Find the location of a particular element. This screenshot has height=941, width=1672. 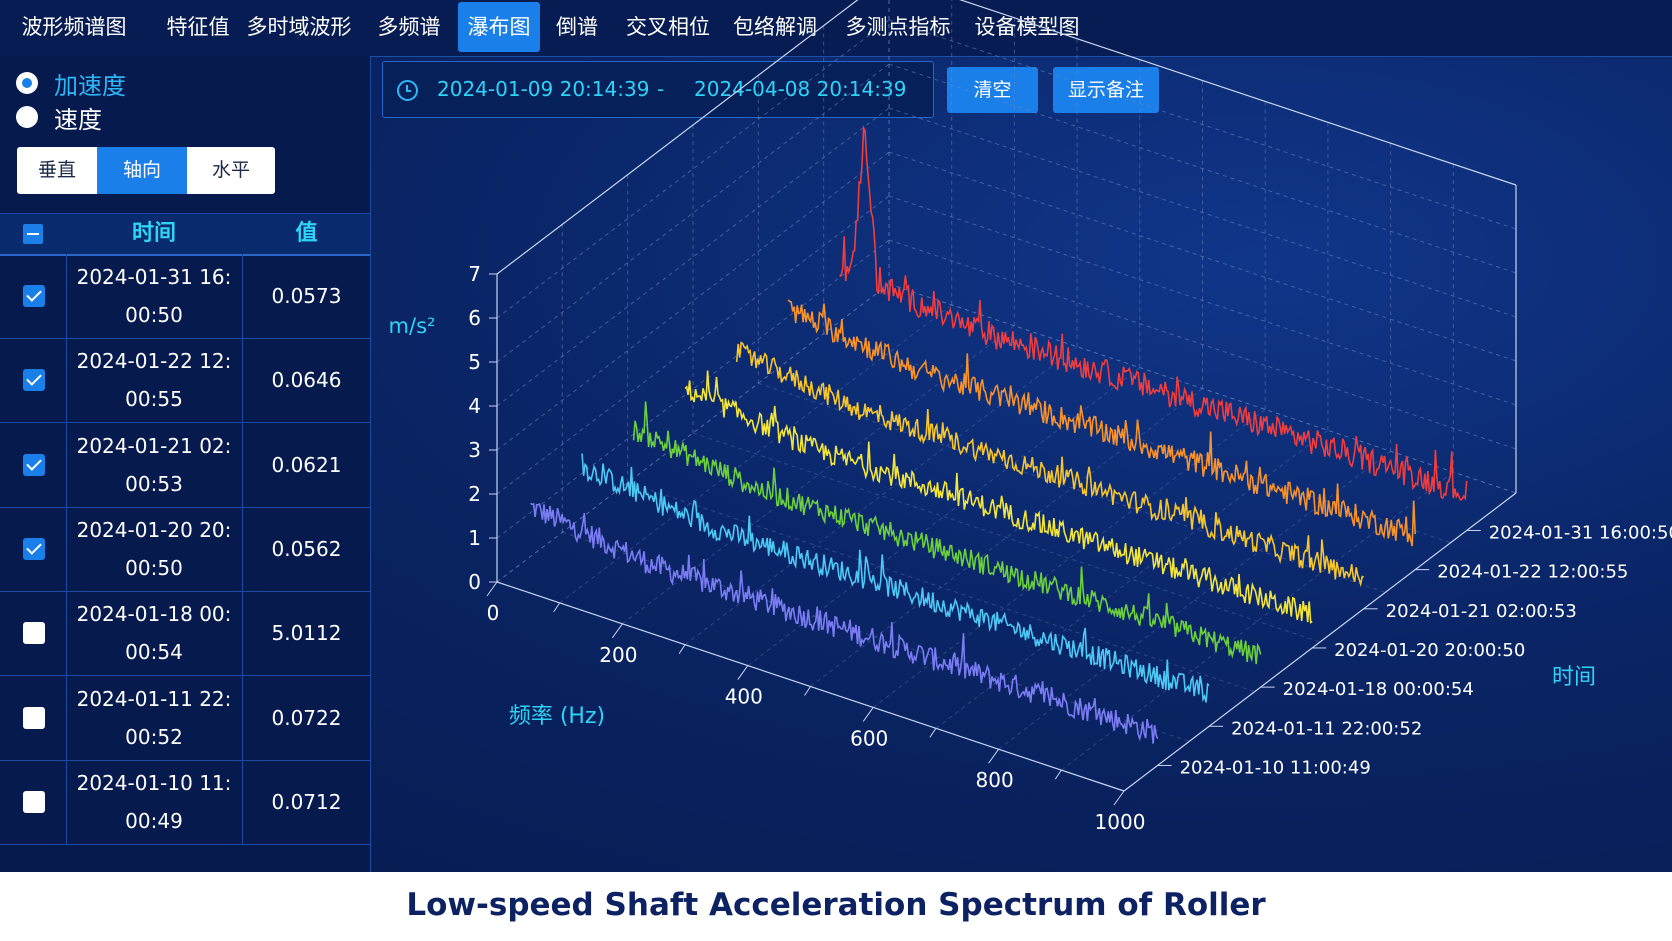

row-value: 0.0573 is located at coordinates (306, 296).